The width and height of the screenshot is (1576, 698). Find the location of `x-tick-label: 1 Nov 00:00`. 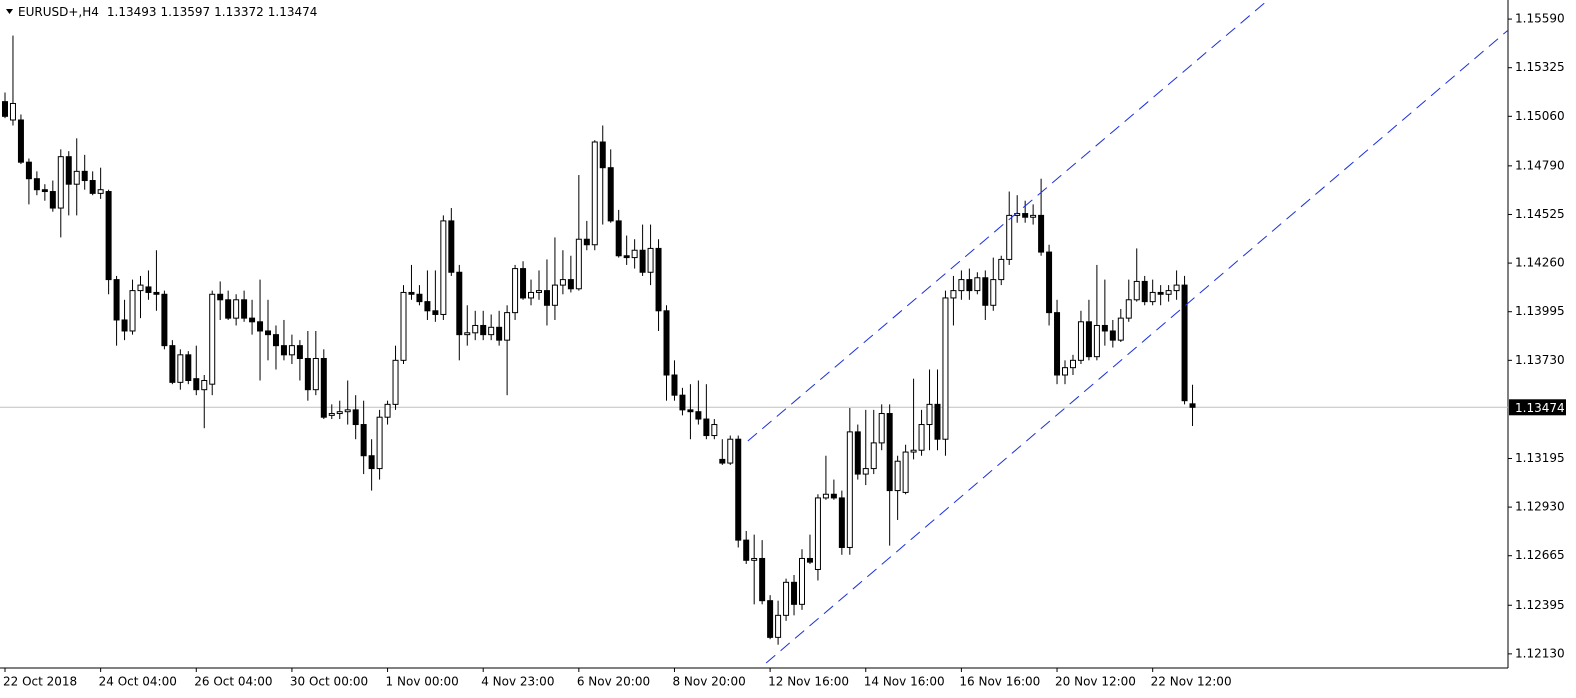

x-tick-label: 1 Nov 00:00 is located at coordinates (422, 682).